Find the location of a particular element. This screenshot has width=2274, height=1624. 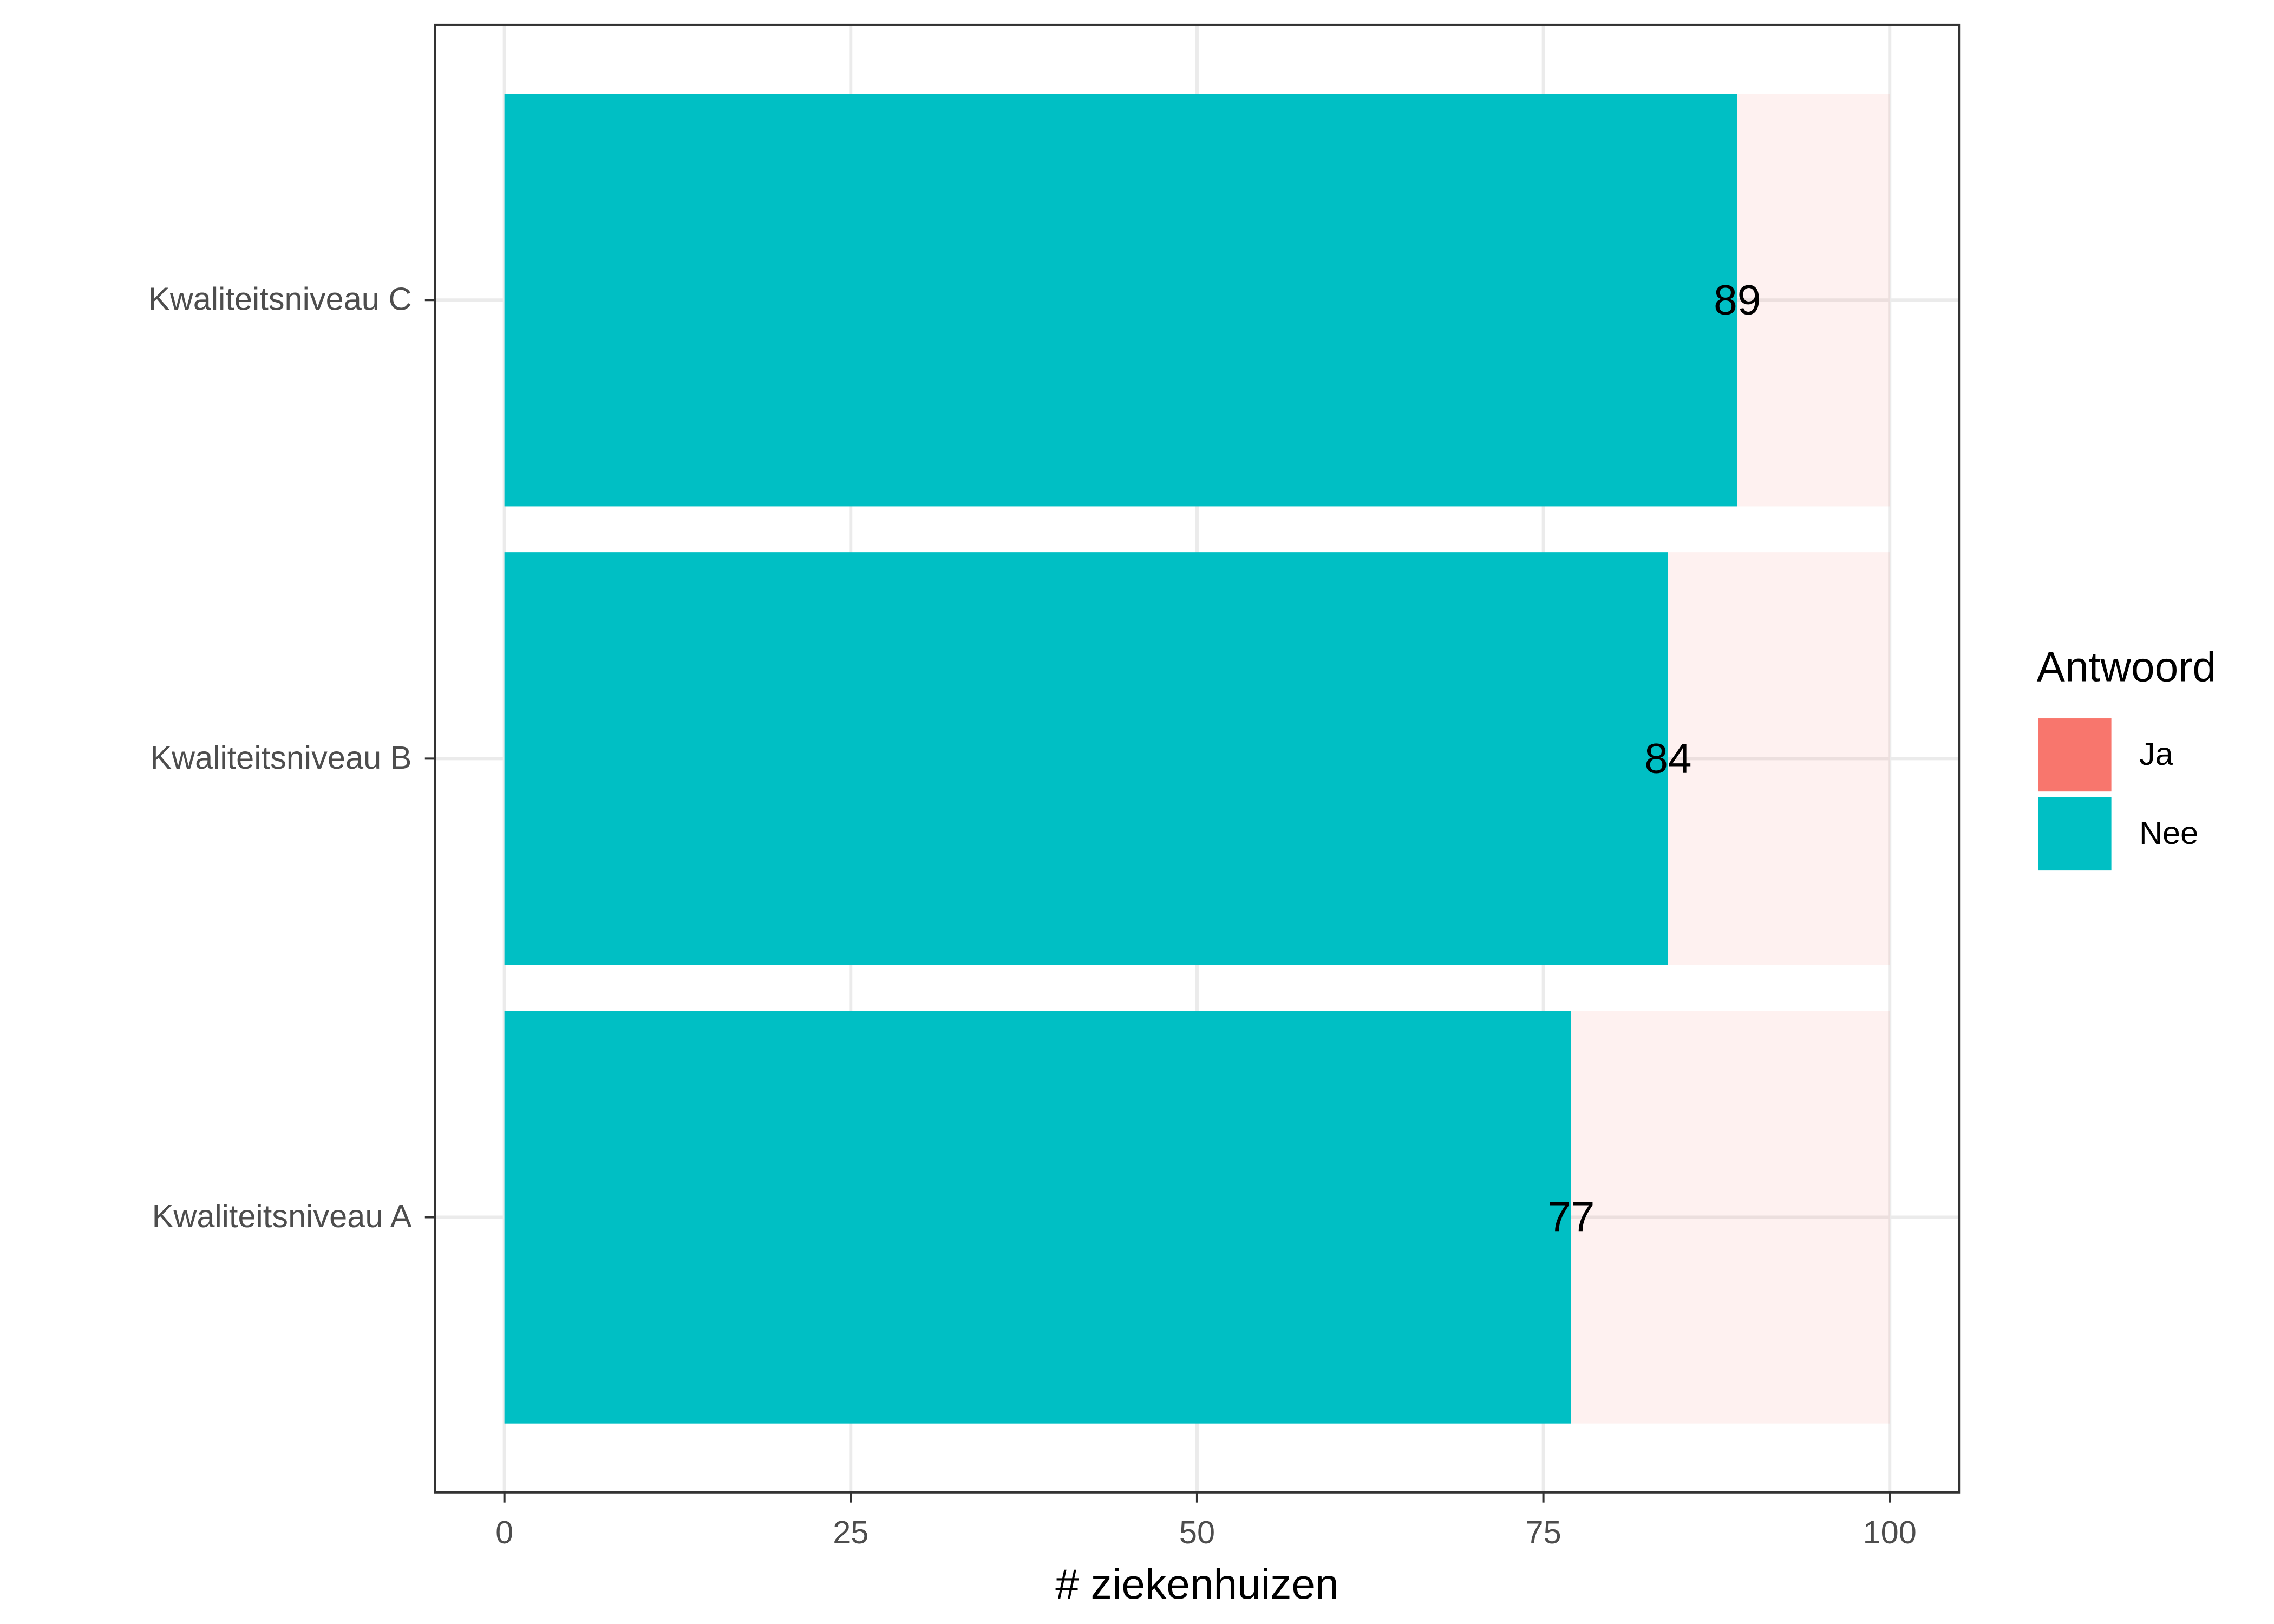

x-tick-label: 0 is located at coordinates (504, 1532).